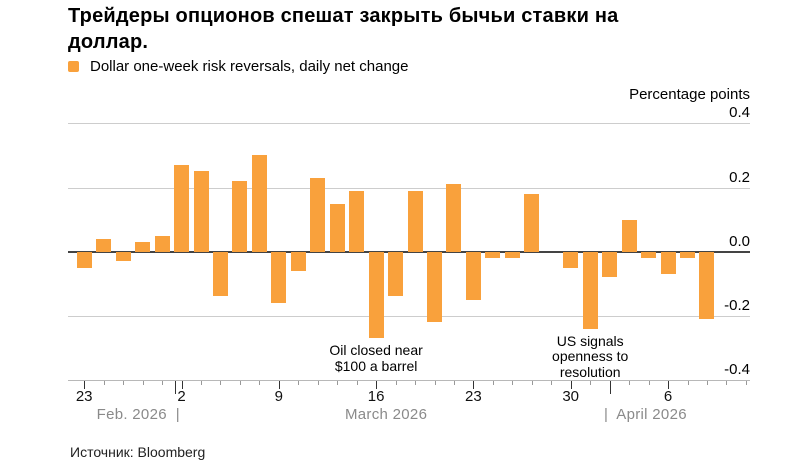  Describe the element at coordinates (278, 396) in the screenshot. I see `x-axis-tick-label: 9` at that location.